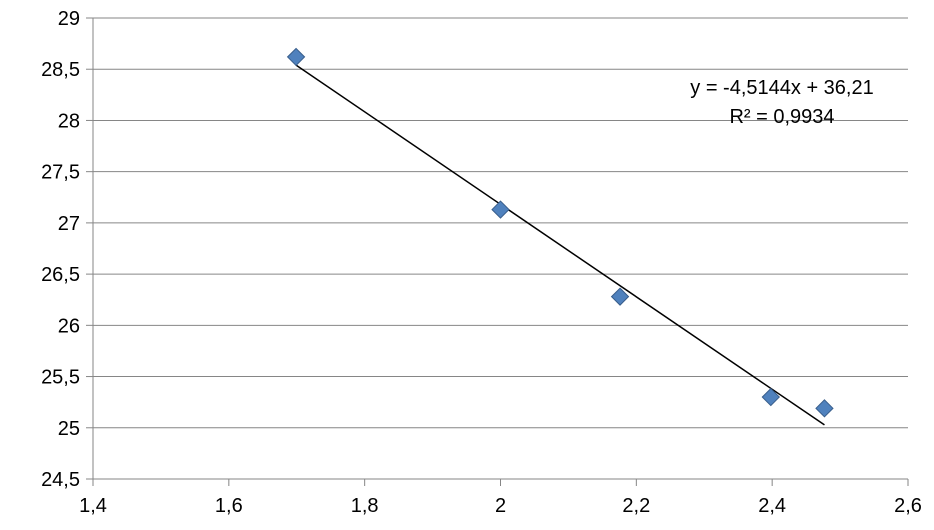 This screenshot has width=934, height=530. I want to click on x-tick-label: 1,8, so click(365, 506).